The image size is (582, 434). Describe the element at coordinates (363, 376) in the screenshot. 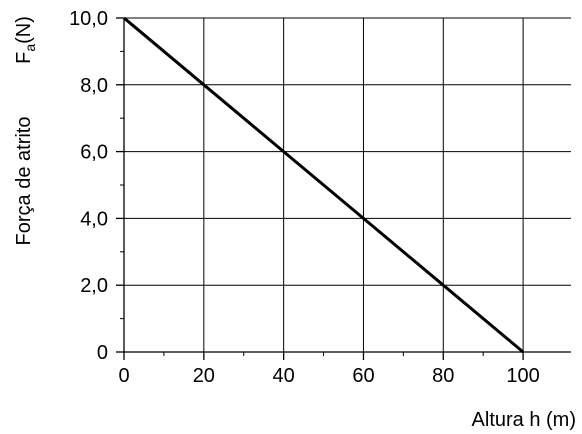

I see `x-tick-label: 60` at that location.